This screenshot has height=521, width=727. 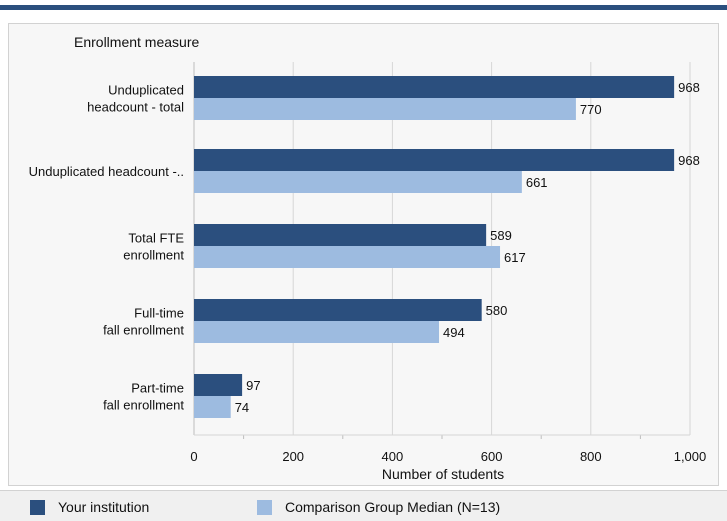 What do you see at coordinates (293, 456) in the screenshot?
I see `x-tick-label: 200` at bounding box center [293, 456].